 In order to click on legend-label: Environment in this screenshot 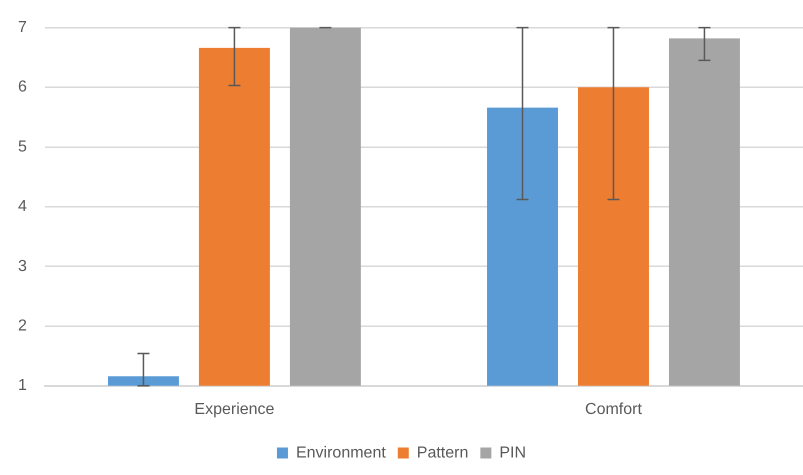, I will do `click(341, 453)`.